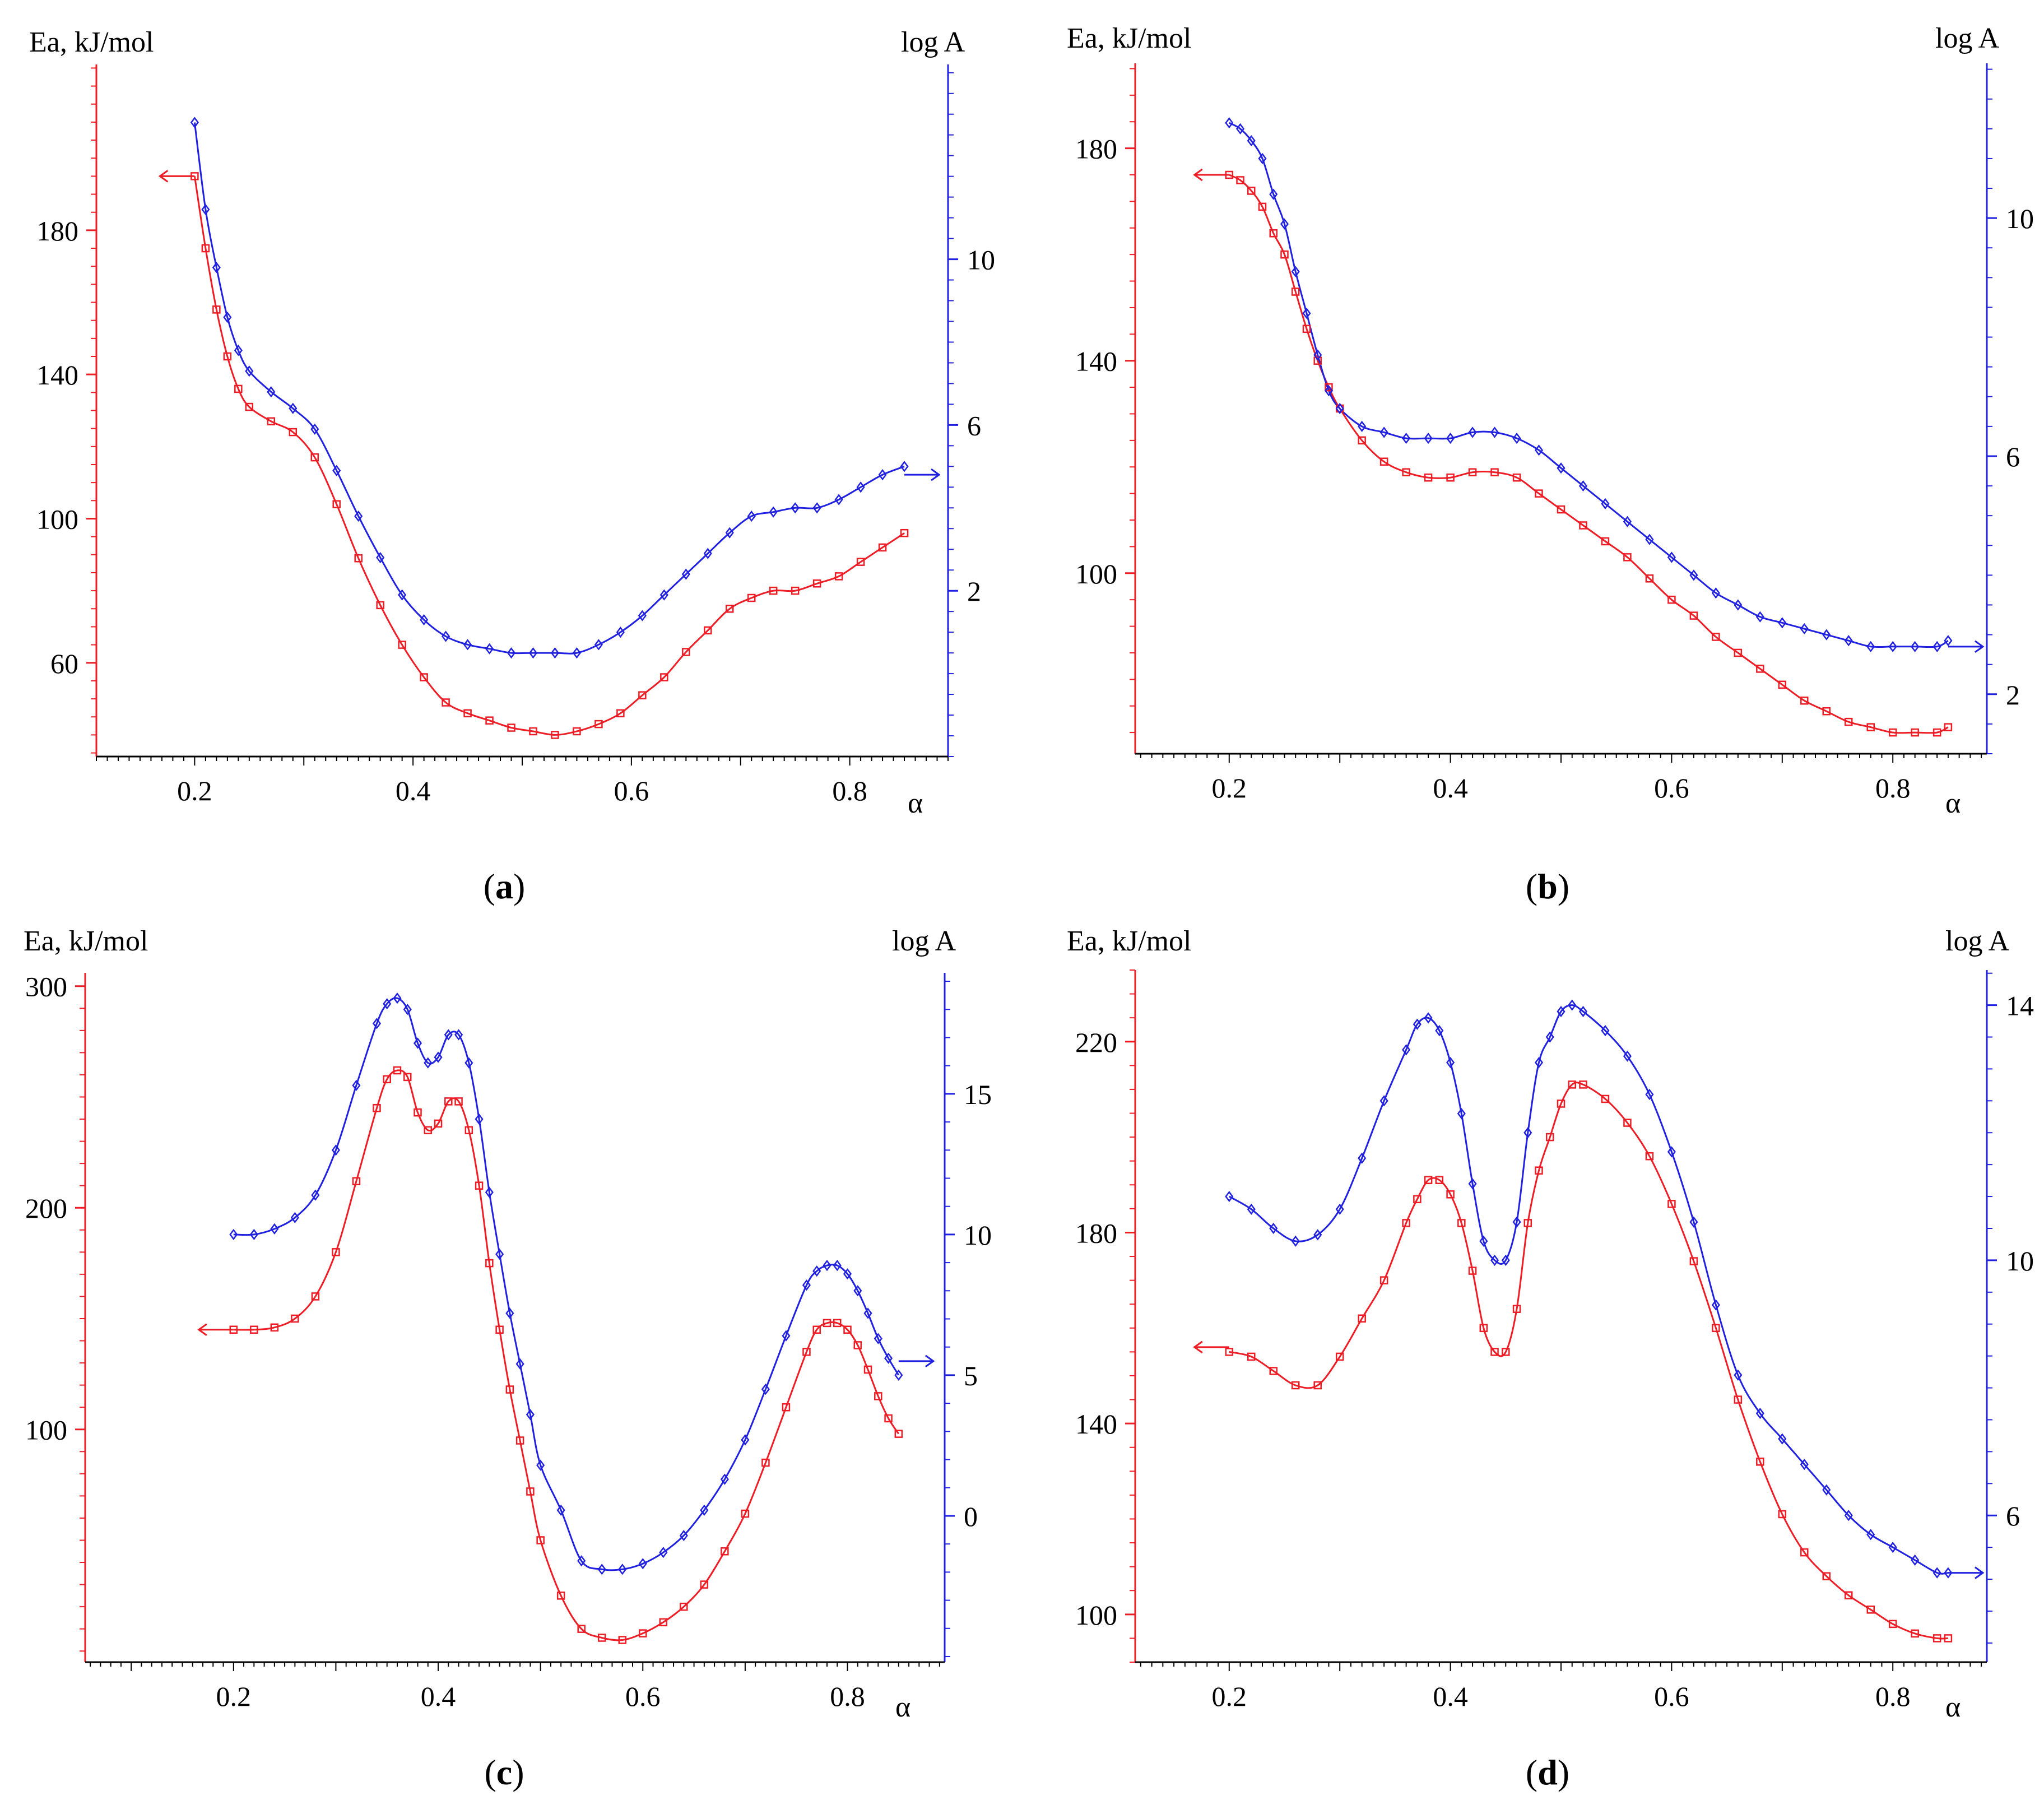  What do you see at coordinates (1198, 1347) in the screenshot?
I see `ea-arrow-head-d` at bounding box center [1198, 1347].